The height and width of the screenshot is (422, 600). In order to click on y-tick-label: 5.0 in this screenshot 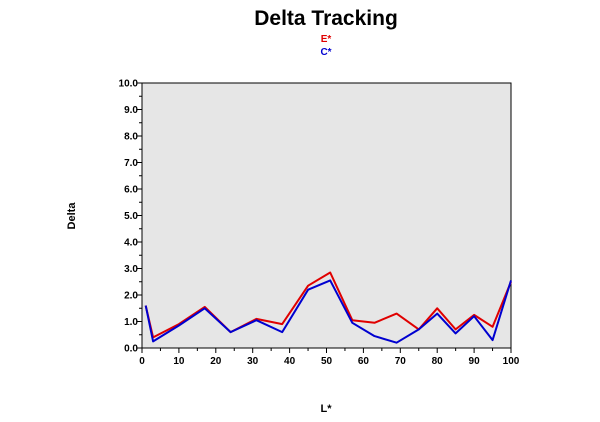, I will do `click(131, 216)`.